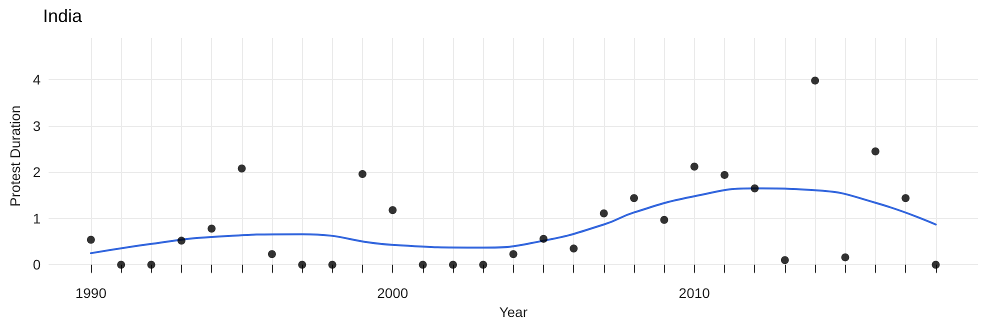 This screenshot has height=324, width=1000. What do you see at coordinates (36, 80) in the screenshot?
I see `y-tick-label: 4` at bounding box center [36, 80].